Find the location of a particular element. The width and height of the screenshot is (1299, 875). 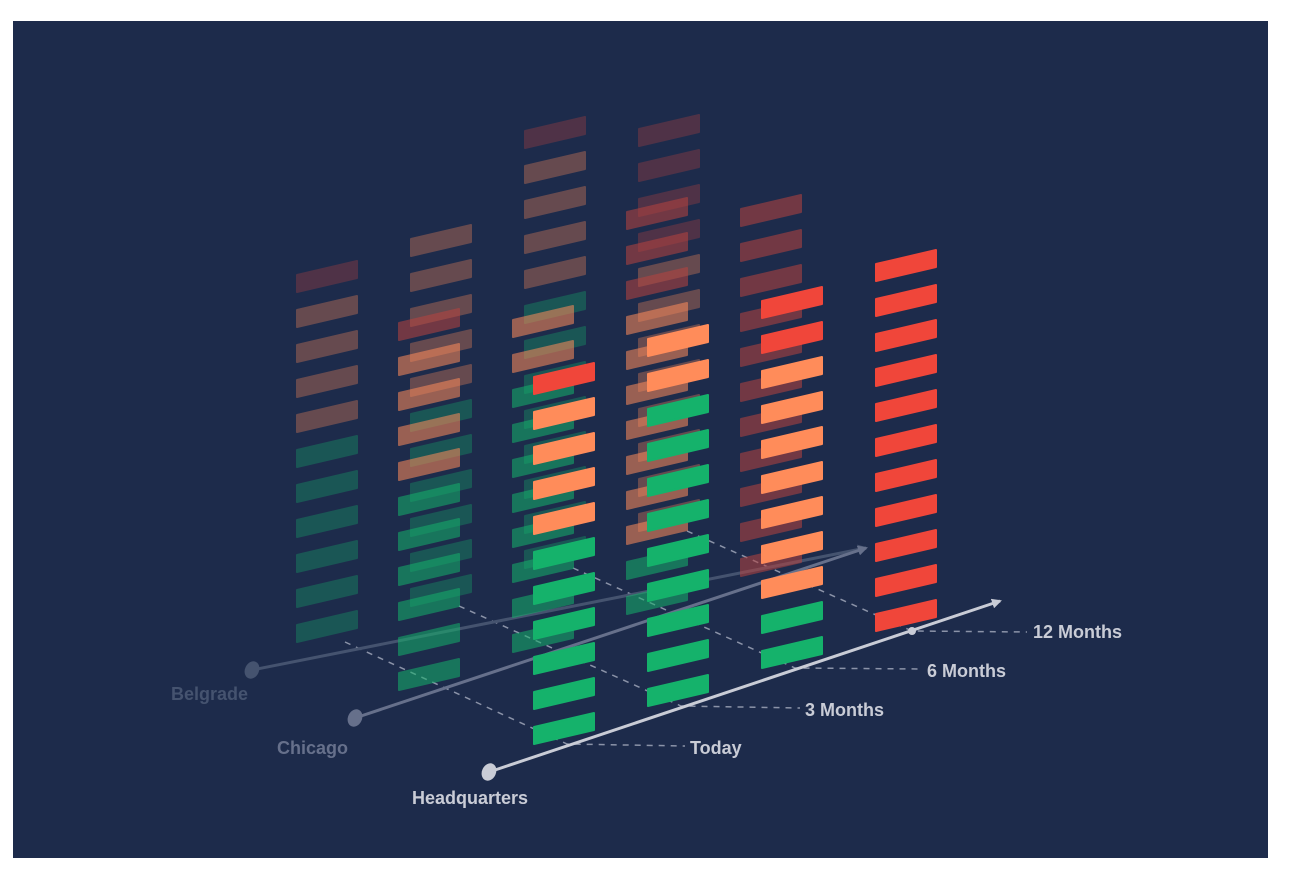

timeframe-label-3-months: 3 Months is located at coordinates (844, 710).